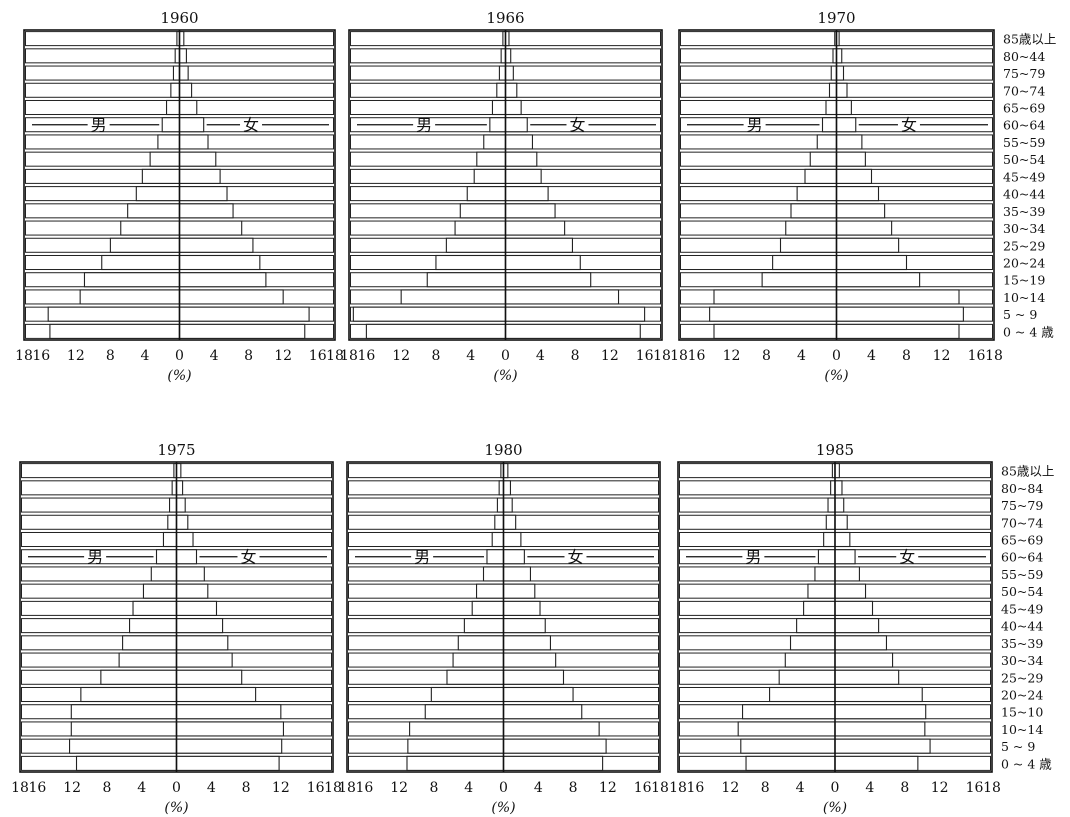 Image resolution: width=1070 pixels, height=817 pixels. What do you see at coordinates (505, 18) in the screenshot?
I see `panel-title: 1966` at bounding box center [505, 18].